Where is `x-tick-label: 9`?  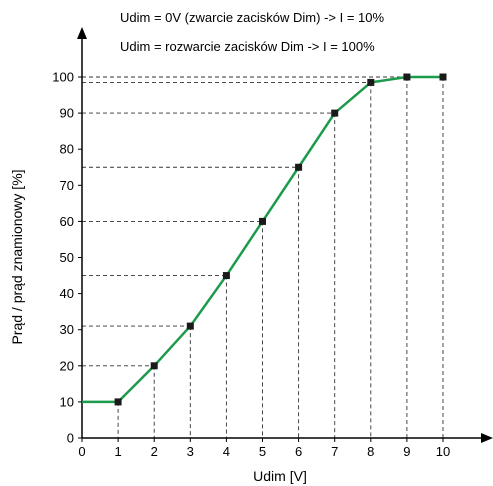
x-tick-label: 9 is located at coordinates (406, 451).